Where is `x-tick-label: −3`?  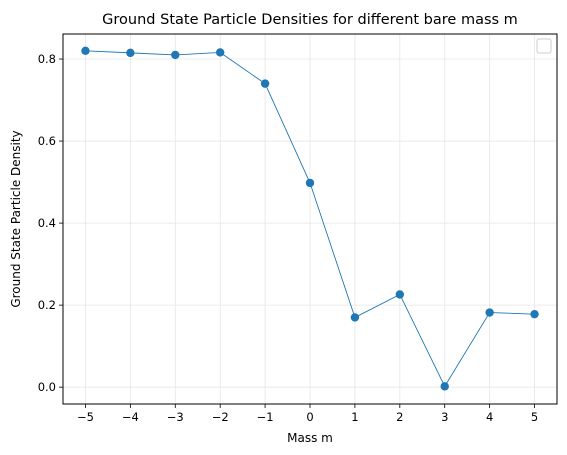
x-tick-label: −3 is located at coordinates (175, 417).